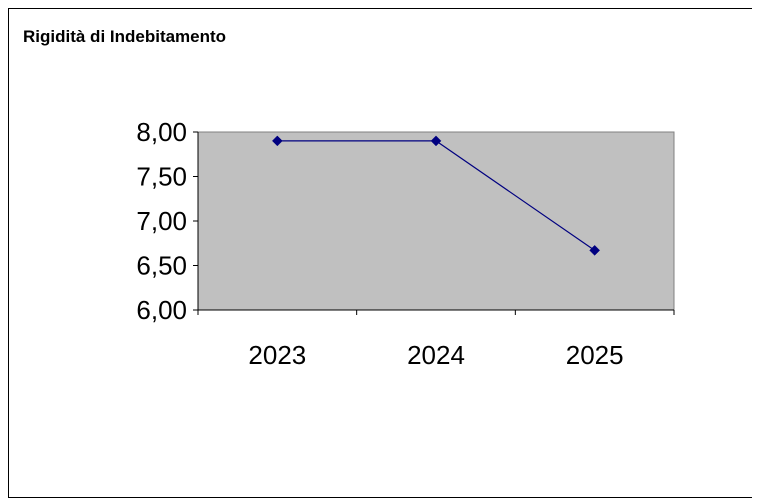  What do you see at coordinates (436, 355) in the screenshot?
I see `x-tick-label: 2024` at bounding box center [436, 355].